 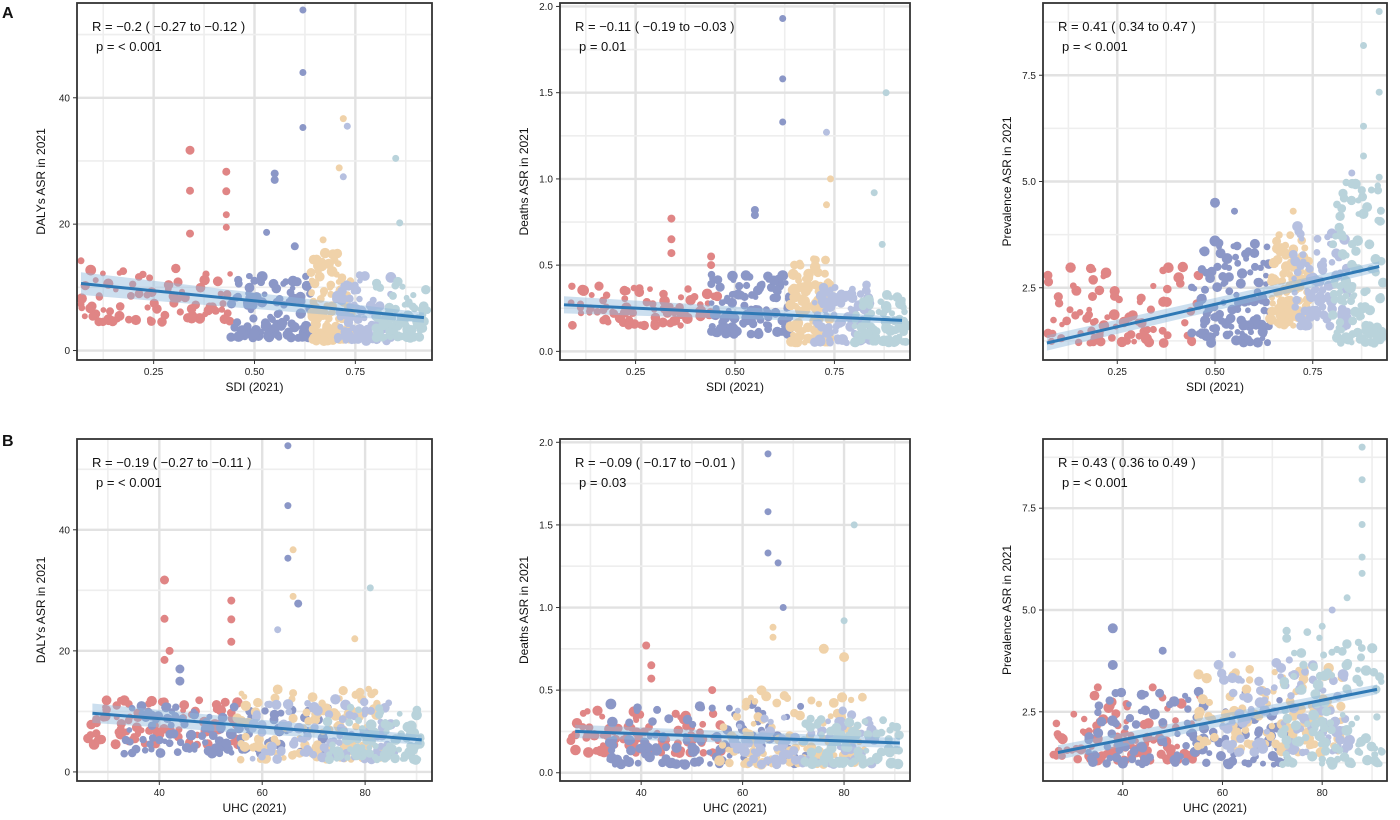 What do you see at coordinates (65, 98) in the screenshot?
I see `y-tick-label: 40` at bounding box center [65, 98].